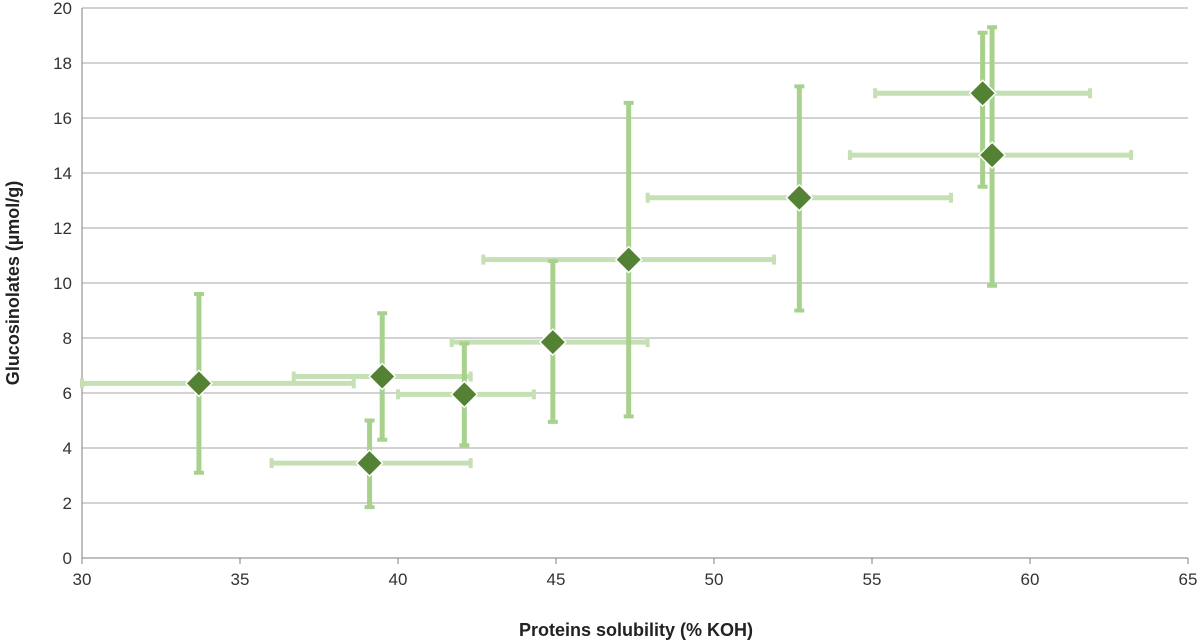  What do you see at coordinates (67, 393) in the screenshot?
I see `y-tick-label-6: 6` at bounding box center [67, 393].